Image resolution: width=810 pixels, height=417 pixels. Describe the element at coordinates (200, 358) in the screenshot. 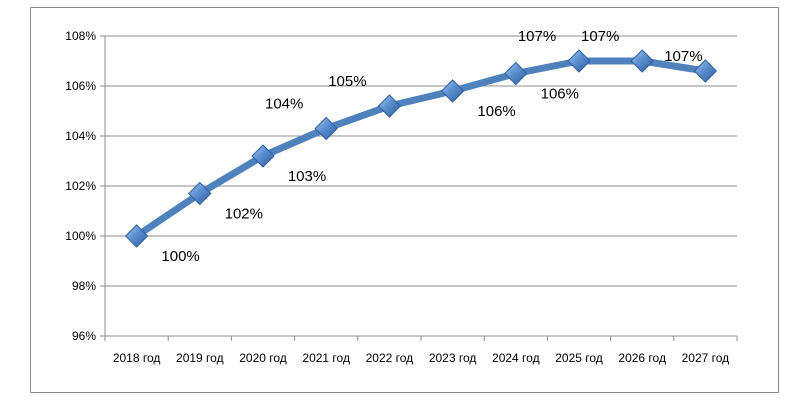

I see `x-tick-label: 2019 год` at that location.